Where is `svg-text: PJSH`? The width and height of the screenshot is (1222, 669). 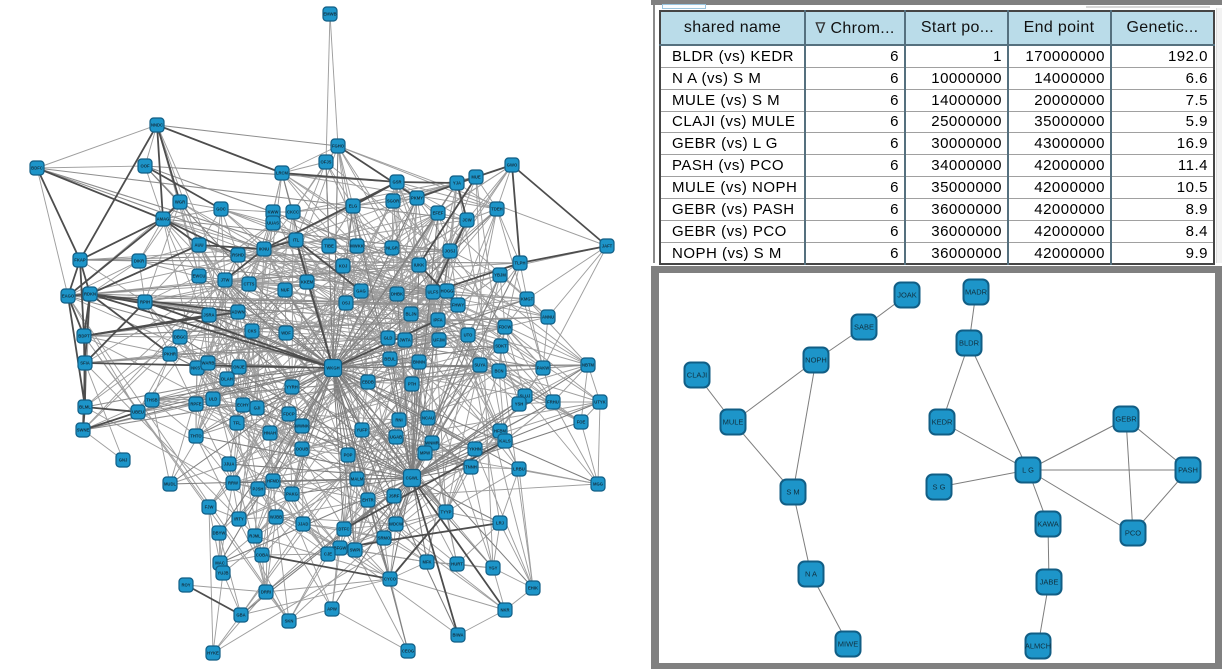 svg-text: PJSH is located at coordinates (258, 489).